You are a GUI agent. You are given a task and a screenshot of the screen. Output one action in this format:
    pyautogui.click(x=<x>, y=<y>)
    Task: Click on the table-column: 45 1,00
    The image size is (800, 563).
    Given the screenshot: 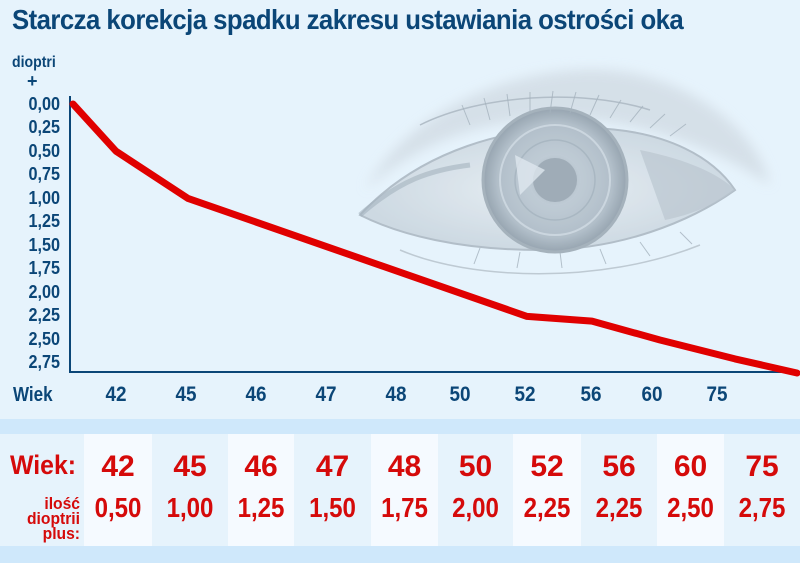 What is the action you would take?
    pyautogui.click(x=190, y=490)
    